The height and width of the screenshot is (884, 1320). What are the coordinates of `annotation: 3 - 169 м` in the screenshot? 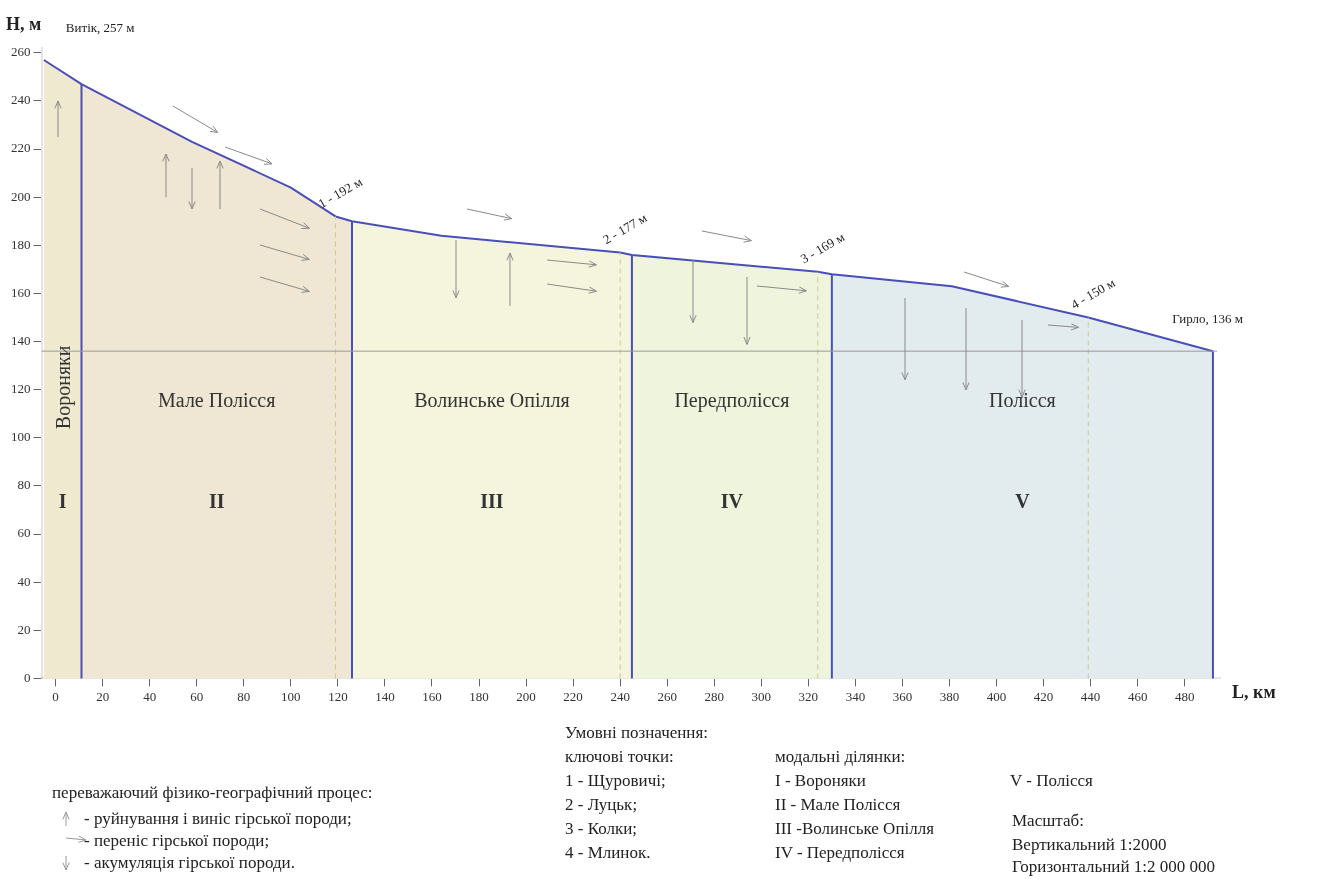 It's located at (822, 248).